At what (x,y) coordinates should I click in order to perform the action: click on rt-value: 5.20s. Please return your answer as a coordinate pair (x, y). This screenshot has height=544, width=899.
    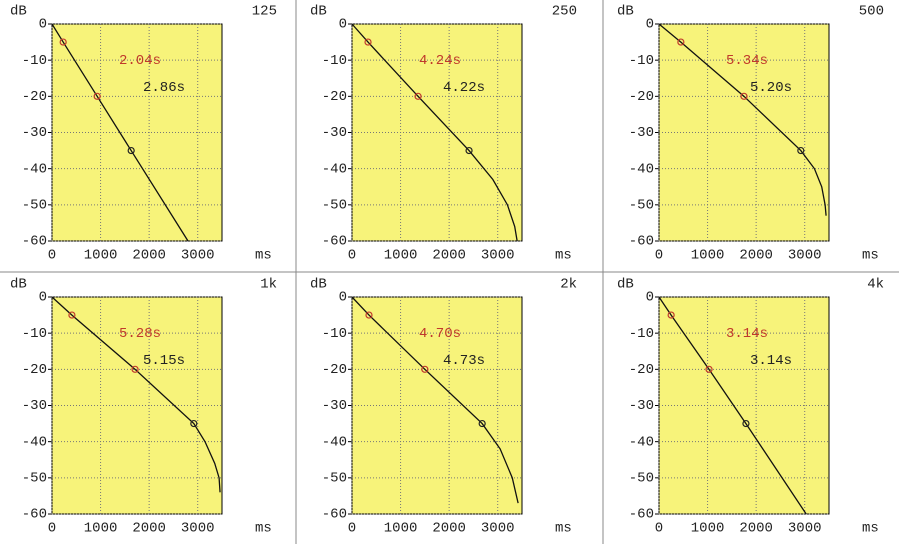
    Looking at the image, I should click on (771, 88).